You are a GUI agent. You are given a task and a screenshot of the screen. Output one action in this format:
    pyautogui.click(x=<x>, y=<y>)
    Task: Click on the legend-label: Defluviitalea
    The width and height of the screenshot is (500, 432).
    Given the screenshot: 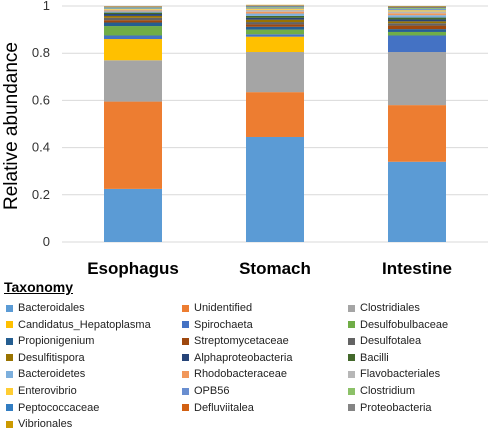 What is the action you would take?
    pyautogui.click(x=224, y=408)
    